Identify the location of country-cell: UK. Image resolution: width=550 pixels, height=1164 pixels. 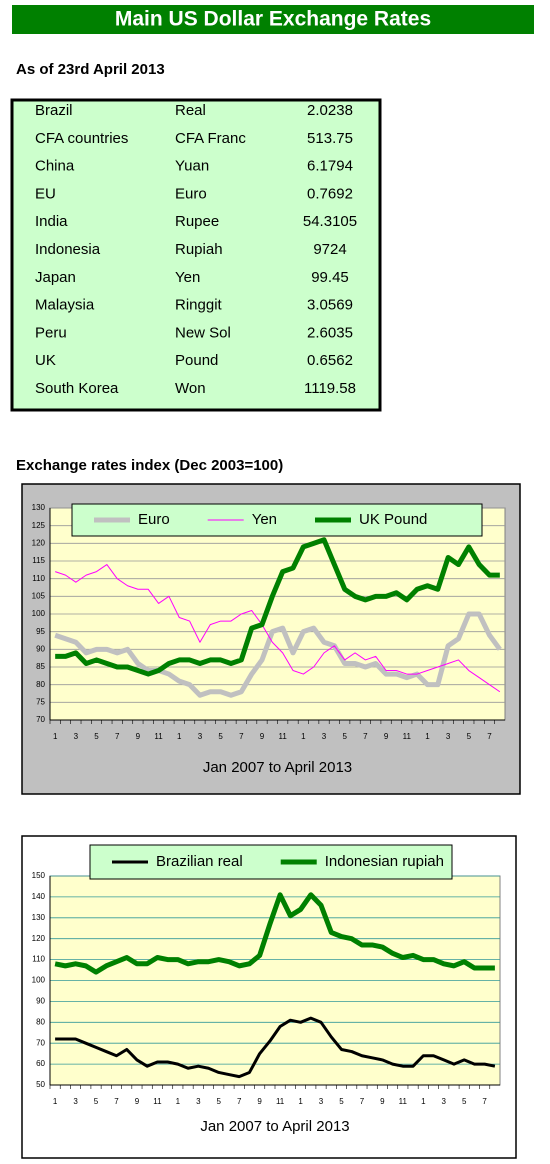
(45, 360).